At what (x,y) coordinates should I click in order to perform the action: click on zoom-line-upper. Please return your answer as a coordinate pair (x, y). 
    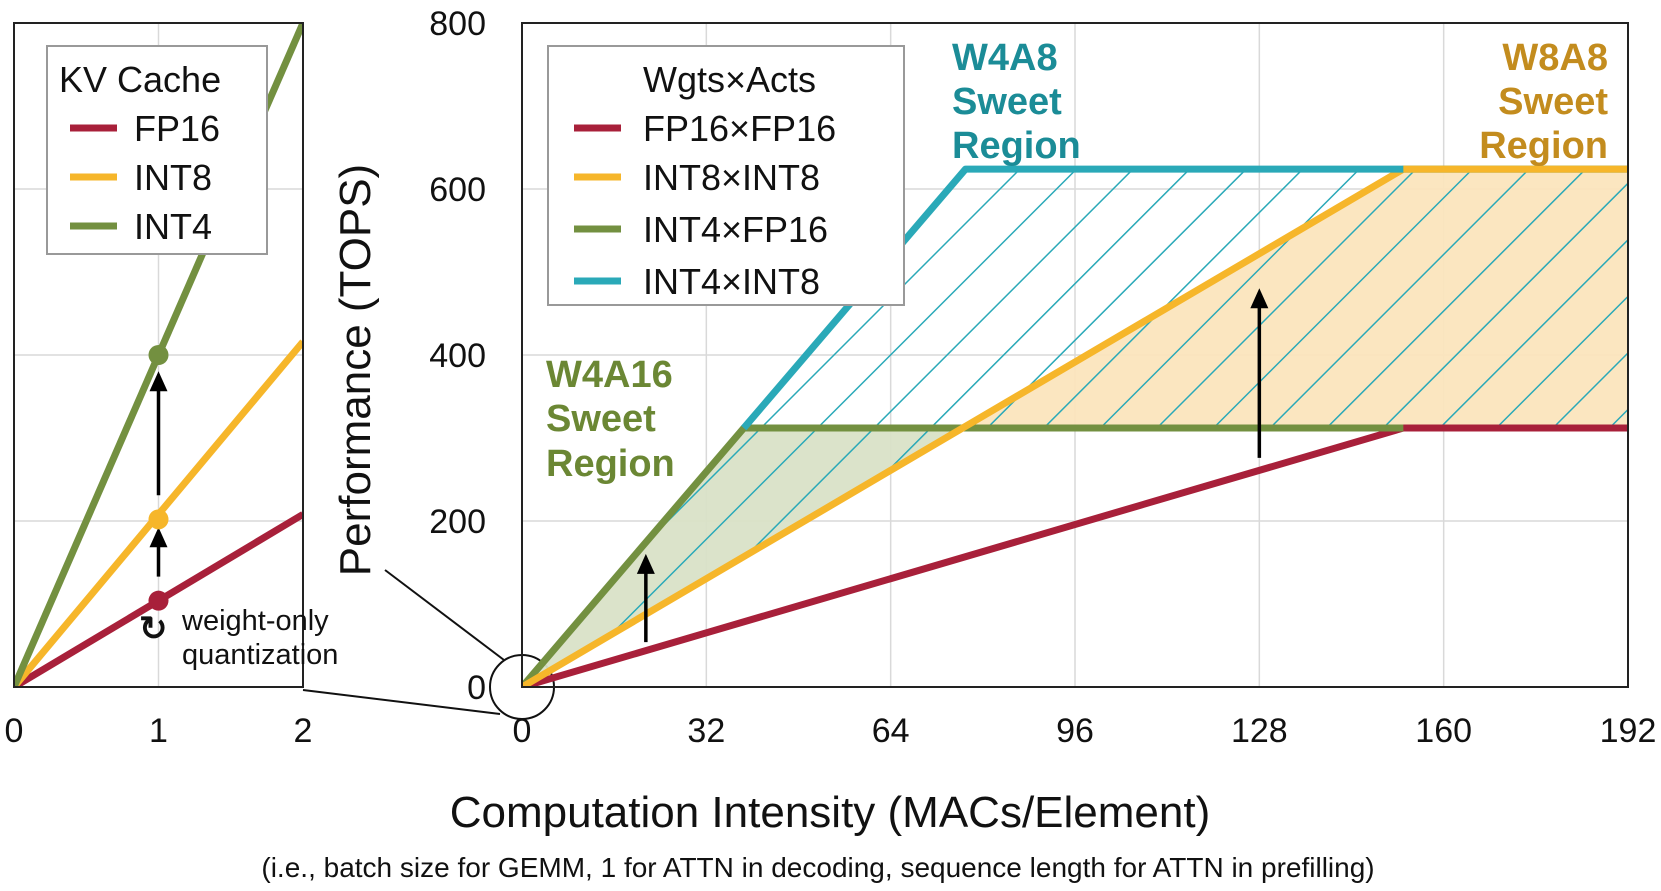
    Looking at the image, I should click on (444, 615).